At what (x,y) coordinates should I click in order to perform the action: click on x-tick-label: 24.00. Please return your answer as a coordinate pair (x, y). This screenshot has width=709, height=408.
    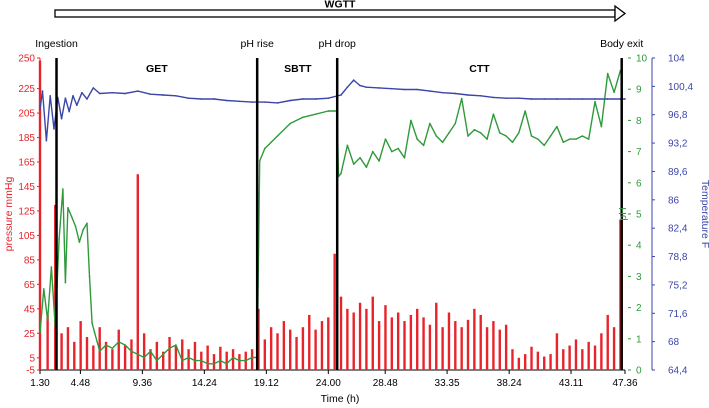
    Looking at the image, I should click on (328, 383).